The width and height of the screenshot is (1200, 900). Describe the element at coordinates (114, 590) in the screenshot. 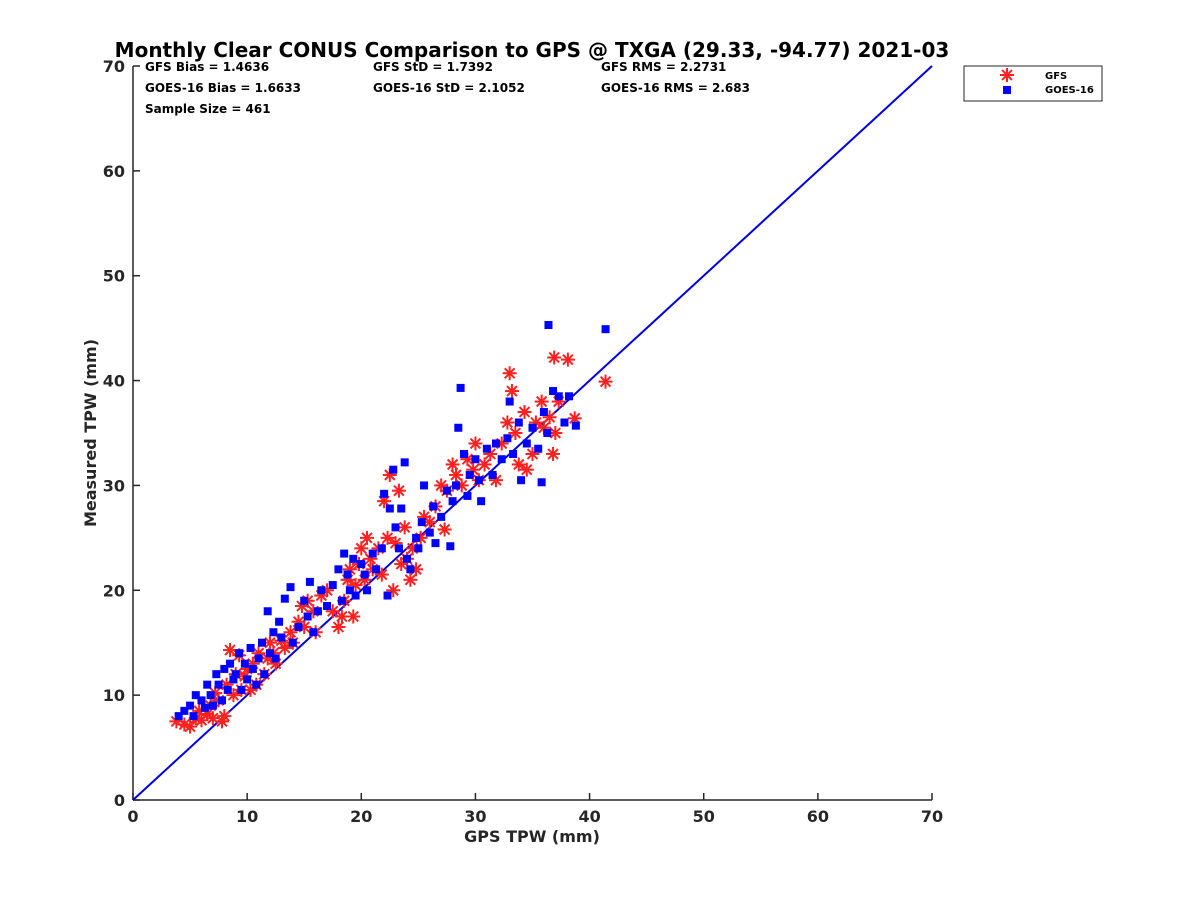

I see `y-tick-label: 20` at that location.